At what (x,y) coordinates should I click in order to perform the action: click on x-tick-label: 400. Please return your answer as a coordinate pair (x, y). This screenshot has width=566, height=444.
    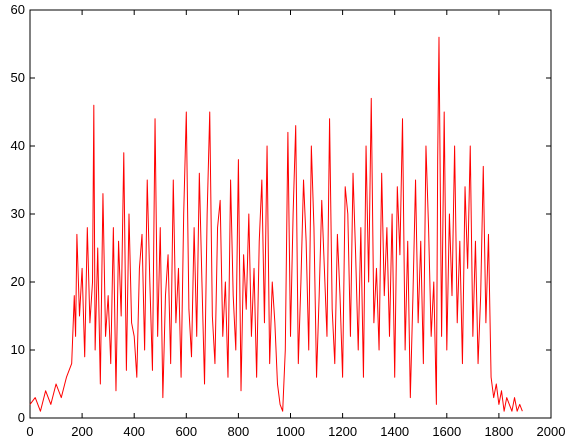
    Looking at the image, I should click on (134, 431).